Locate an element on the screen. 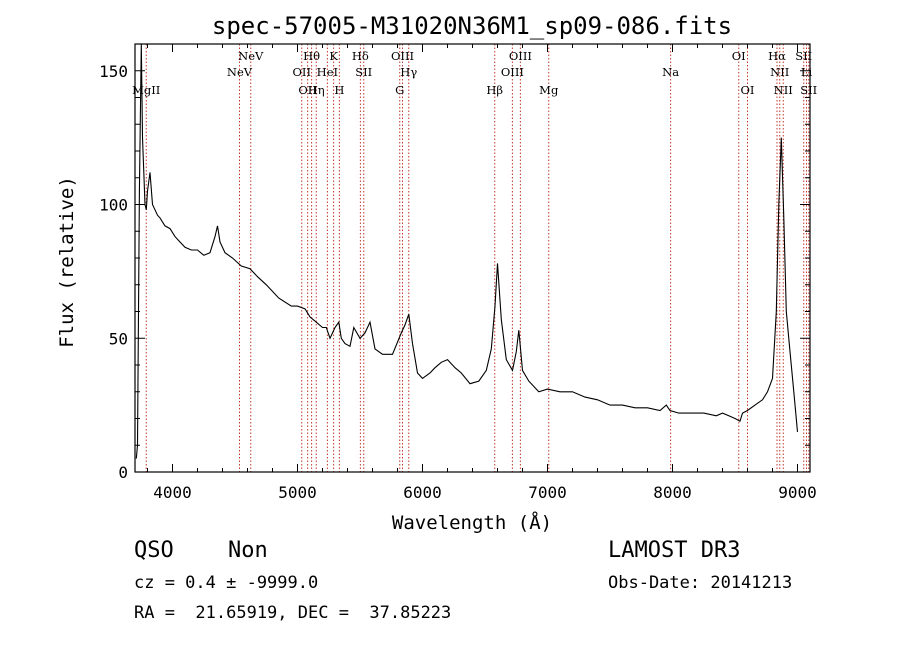  emission-line-label: Hδ is located at coordinates (360, 56).